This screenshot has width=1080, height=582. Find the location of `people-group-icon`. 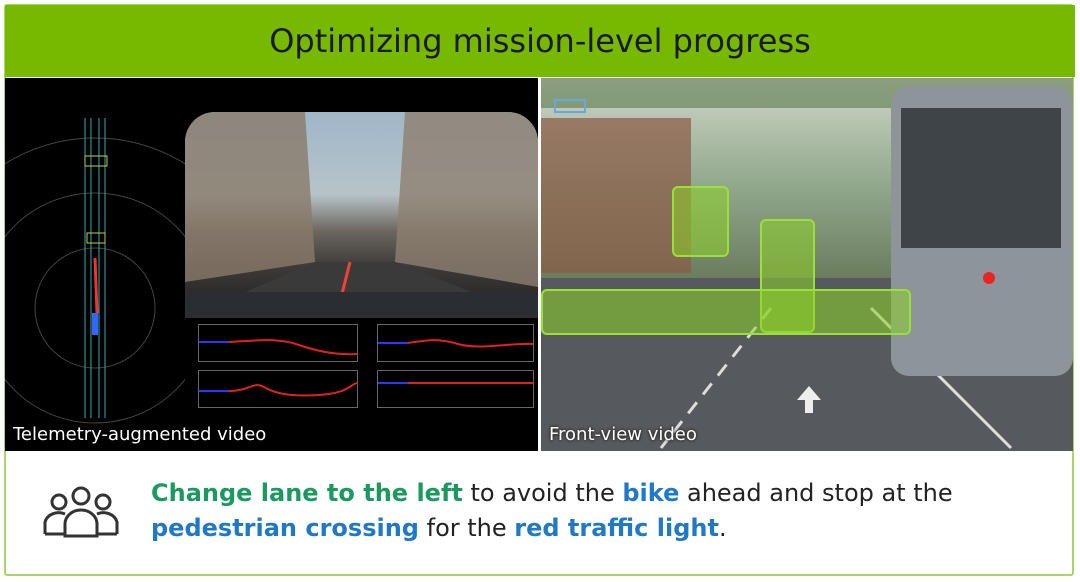

people-group-icon is located at coordinates (81, 512).